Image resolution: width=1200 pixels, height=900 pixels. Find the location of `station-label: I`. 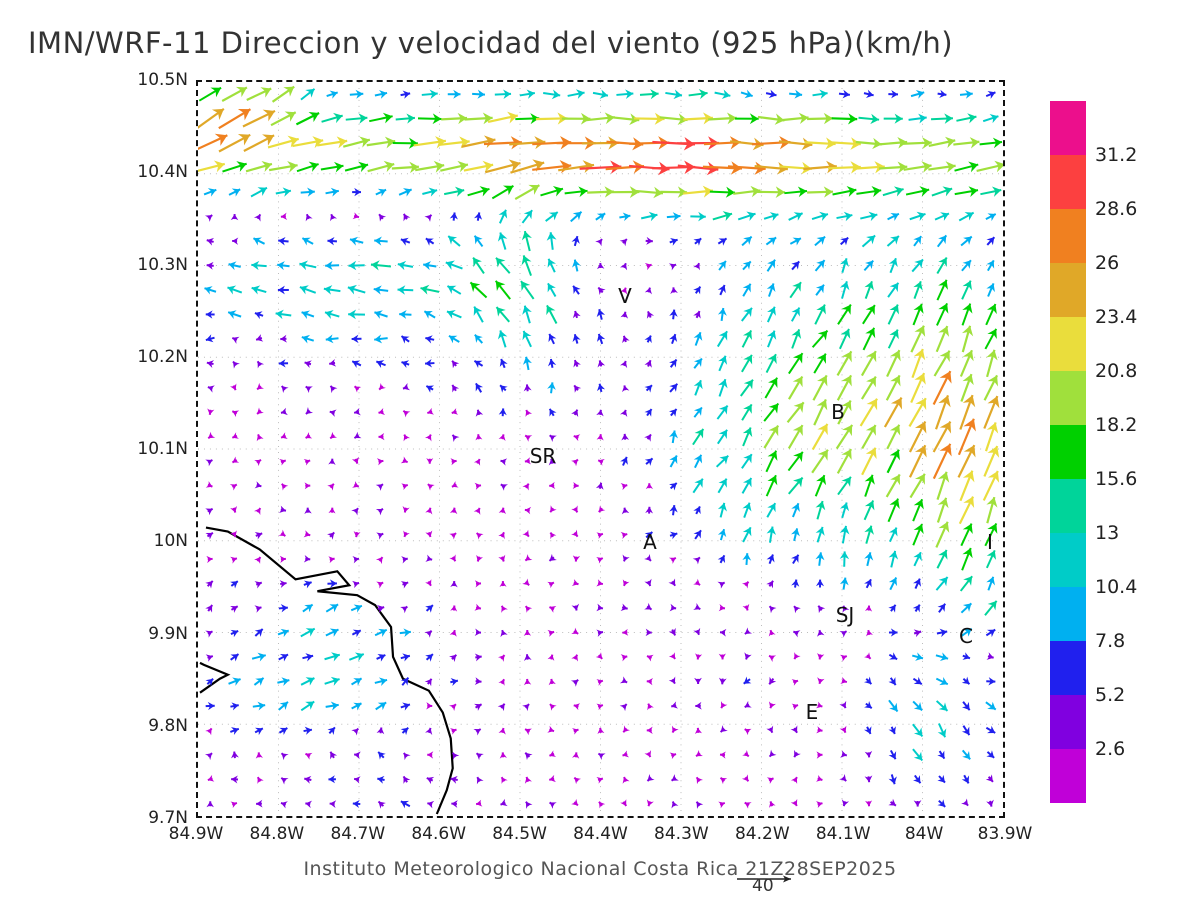

station-label: I is located at coordinates (990, 542).